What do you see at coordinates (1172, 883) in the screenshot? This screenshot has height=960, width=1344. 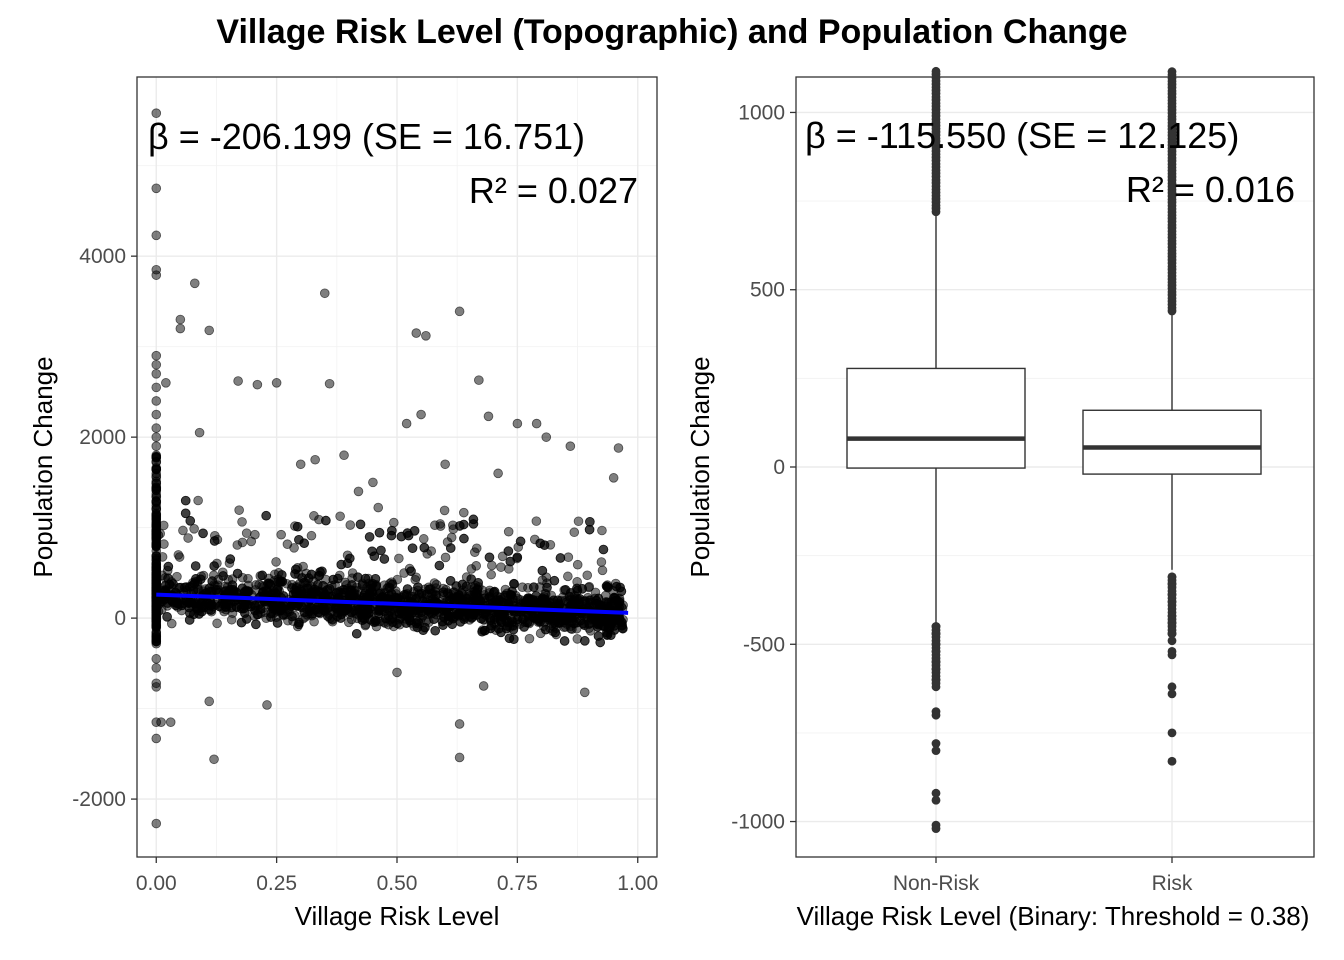 I see `boxplot-x-tick-label: Risk` at bounding box center [1172, 883].